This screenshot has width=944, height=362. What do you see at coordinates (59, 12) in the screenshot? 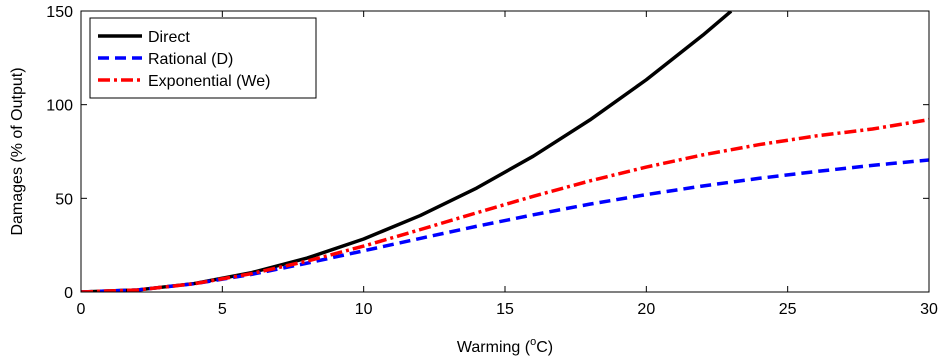
I see `y-tick-label: 150` at bounding box center [59, 12].